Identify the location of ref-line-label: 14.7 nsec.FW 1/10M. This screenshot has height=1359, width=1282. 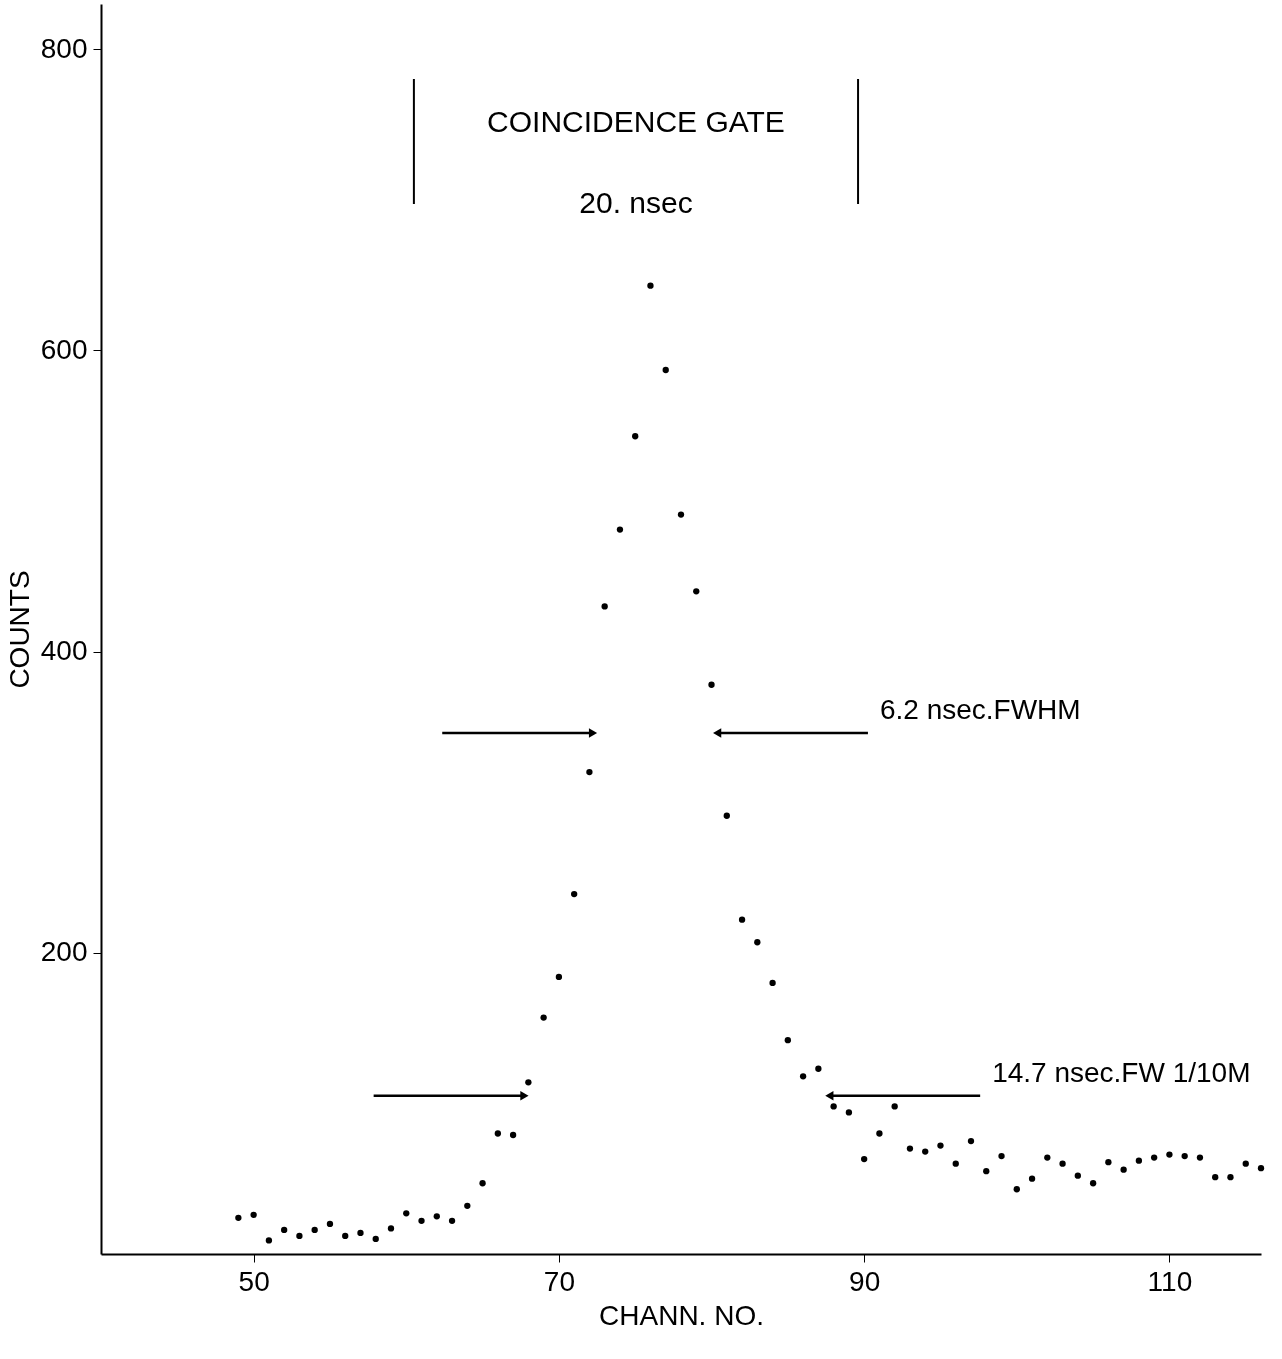
(1121, 1072).